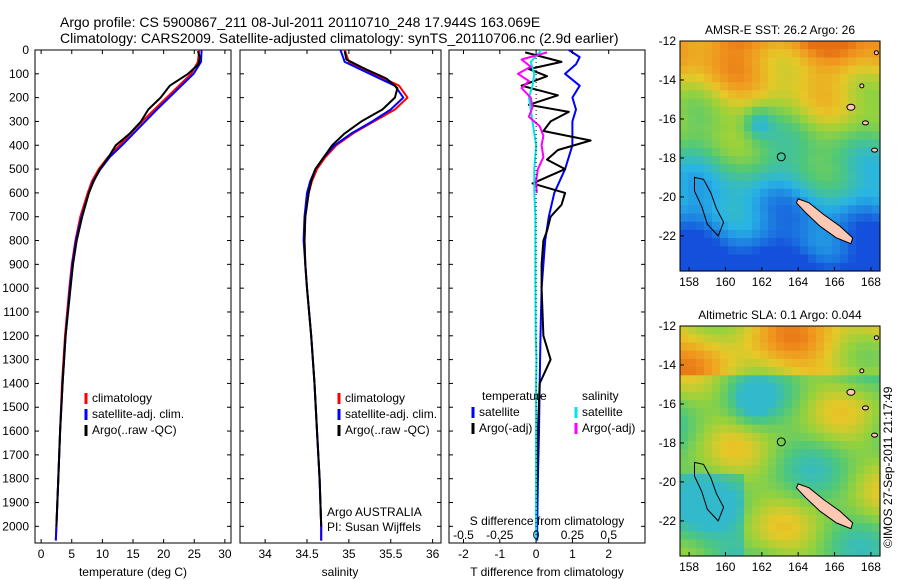  I want to click on series-line-climatology, so click(127, 295).